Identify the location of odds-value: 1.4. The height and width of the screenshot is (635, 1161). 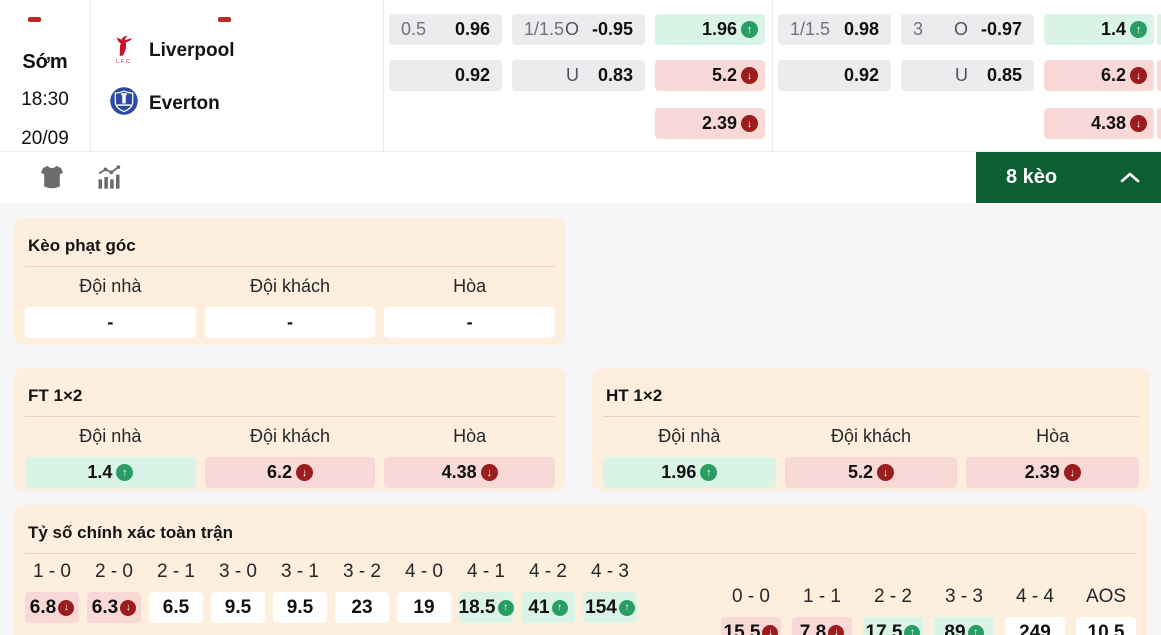
(1113, 29).